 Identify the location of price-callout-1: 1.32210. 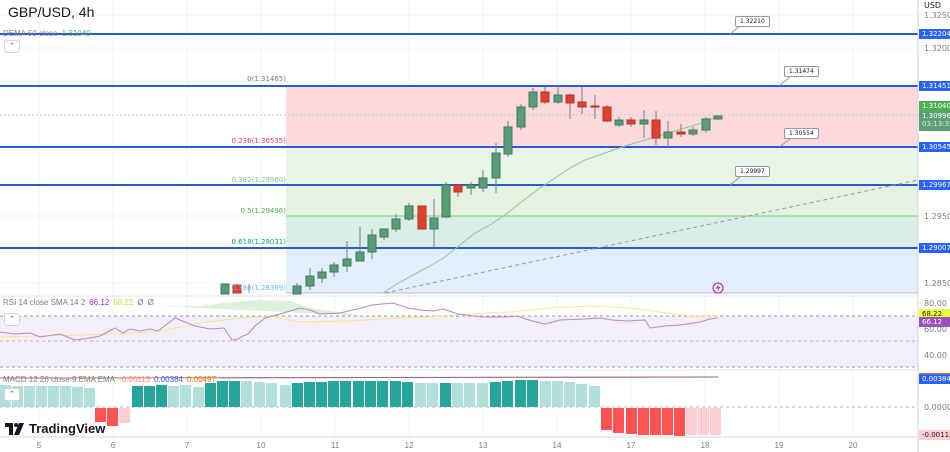
(752, 21).